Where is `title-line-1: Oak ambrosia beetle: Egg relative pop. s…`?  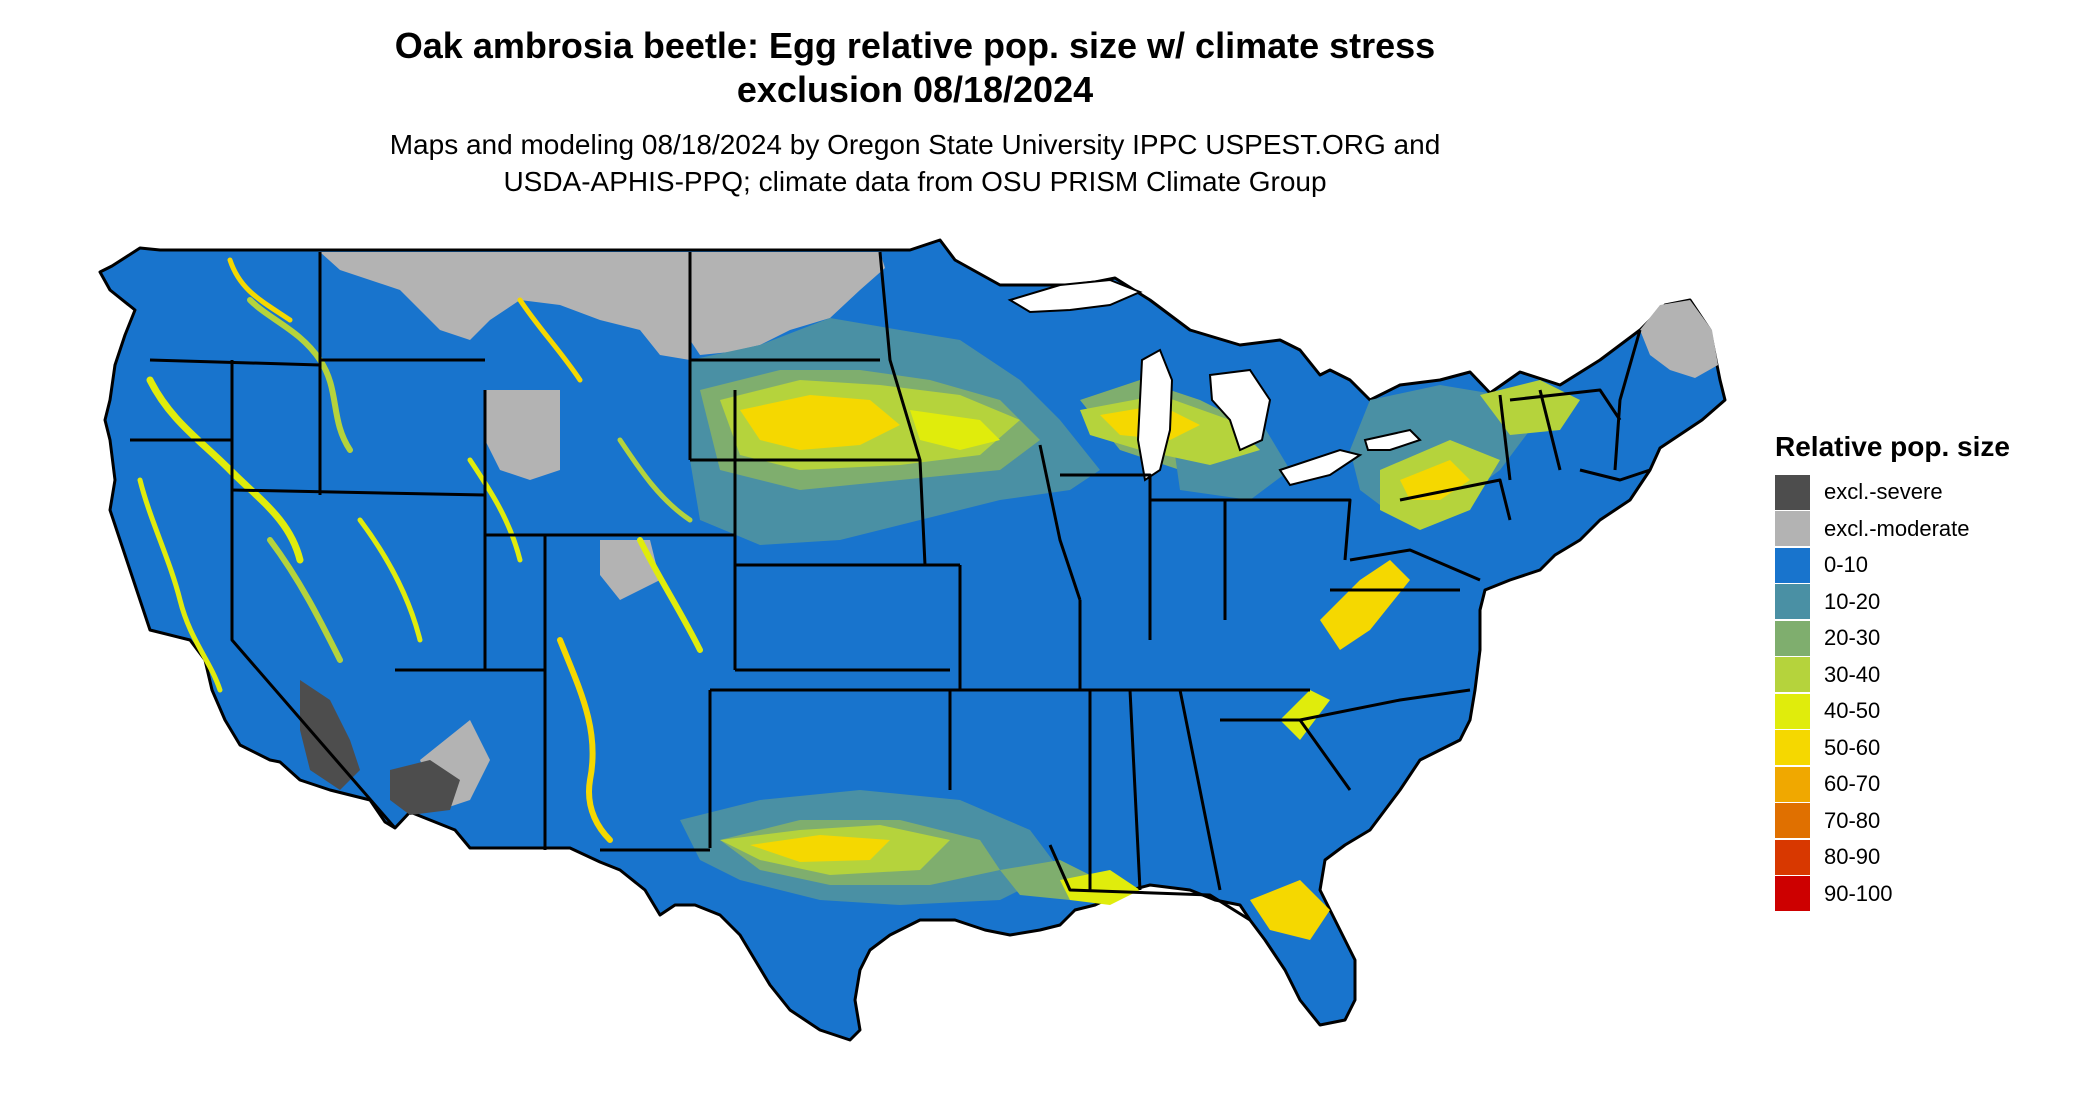 title-line-1: Oak ambrosia beetle: Egg relative pop. s… is located at coordinates (915, 45).